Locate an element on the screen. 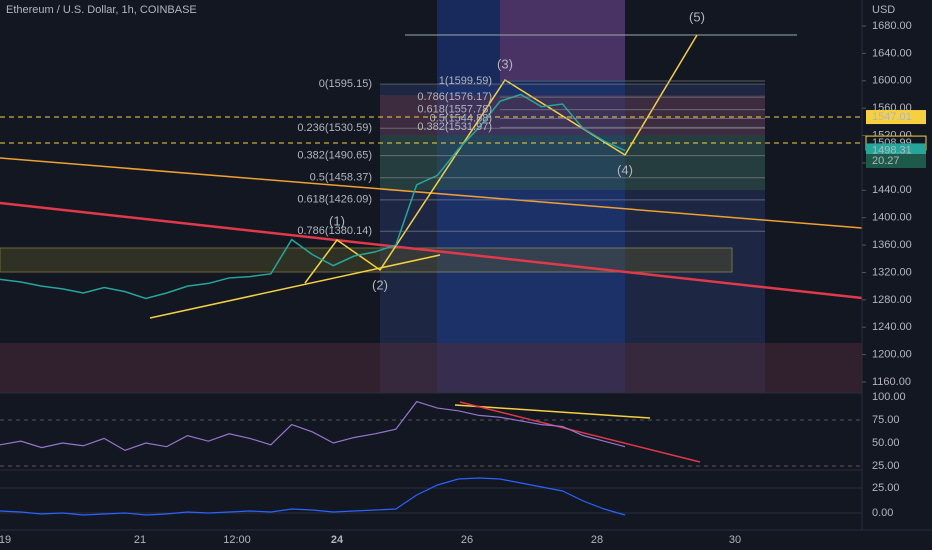 Image resolution: width=932 pixels, height=550 pixels. fib-label: 0.382(1531.97) is located at coordinates (454, 127).